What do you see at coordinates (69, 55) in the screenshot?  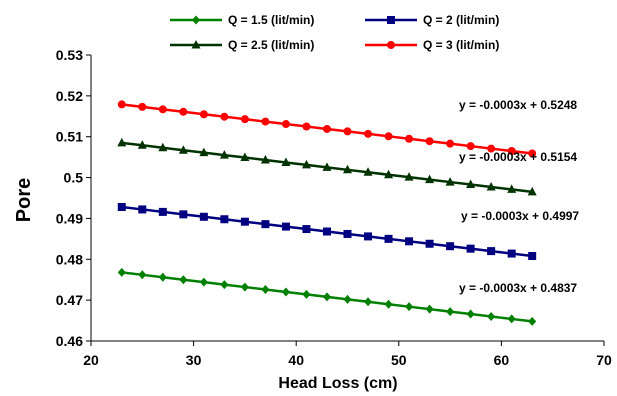 I see `y-tick-label: 0.53` at bounding box center [69, 55].